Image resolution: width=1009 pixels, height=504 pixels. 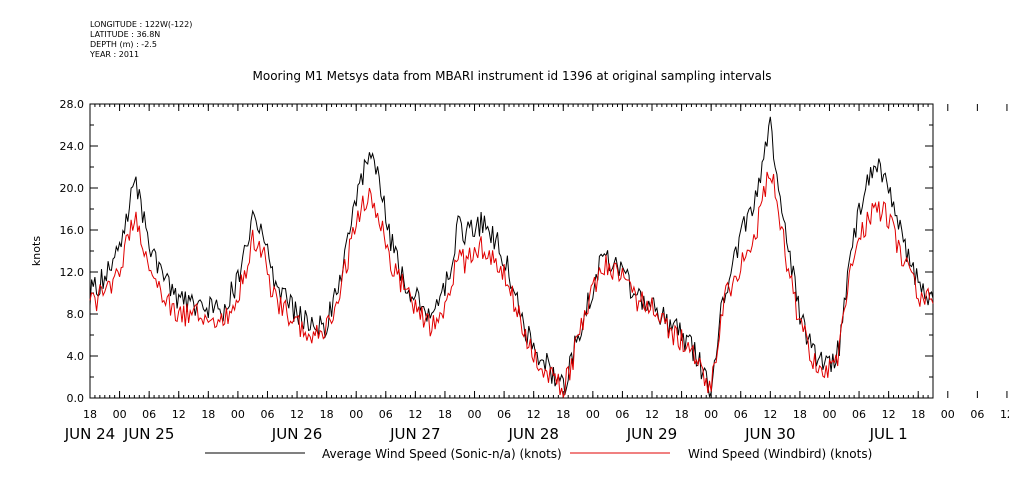 What do you see at coordinates (125, 34) in the screenshot?
I see `latitude-label: LATITUDE : 36.8N` at bounding box center [125, 34].